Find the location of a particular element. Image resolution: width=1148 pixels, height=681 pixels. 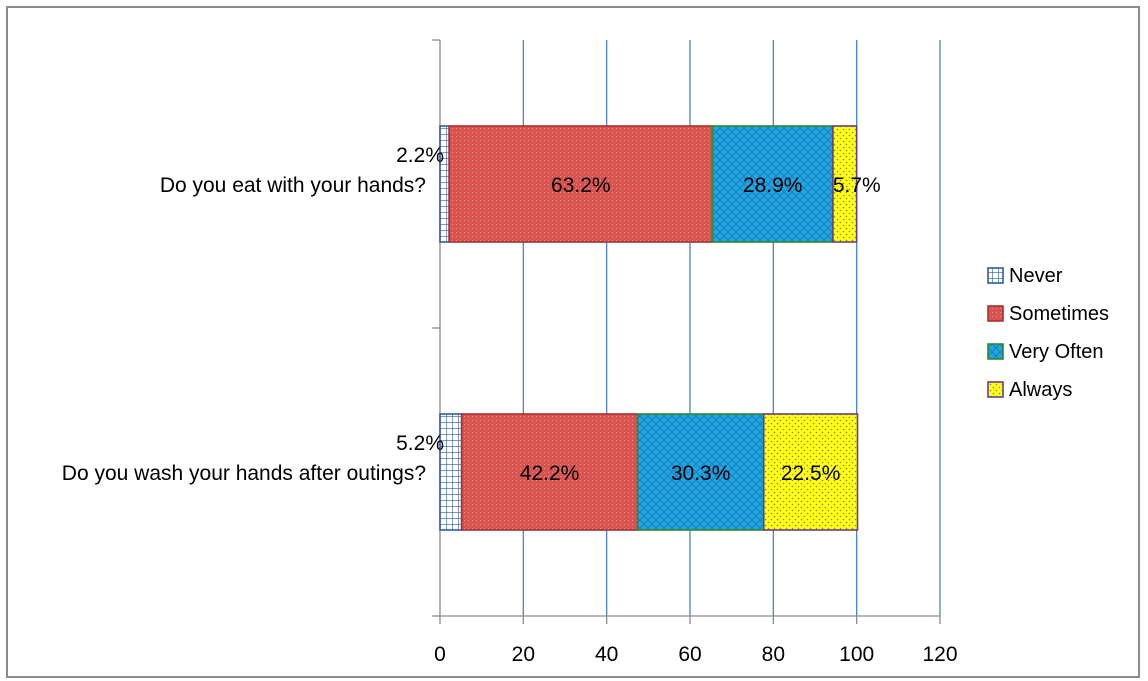

x-tick-label: 100 is located at coordinates (856, 654).